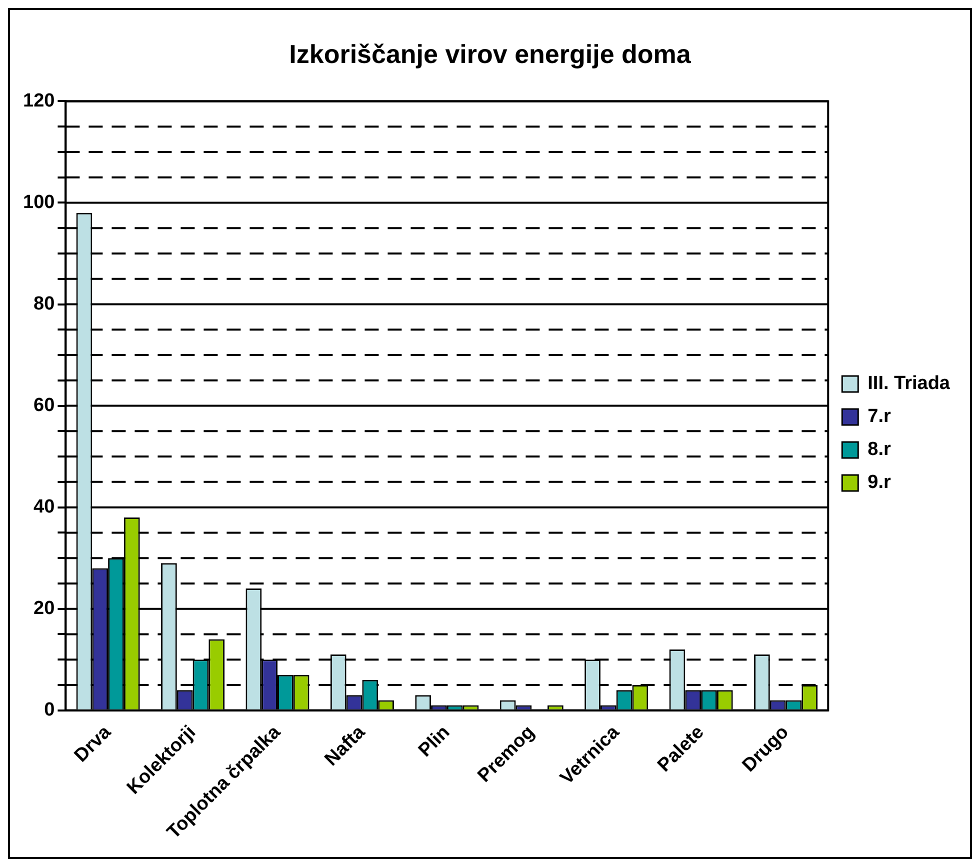 This screenshot has width=980, height=867. I want to click on legend-label: 9.r, so click(880, 483).